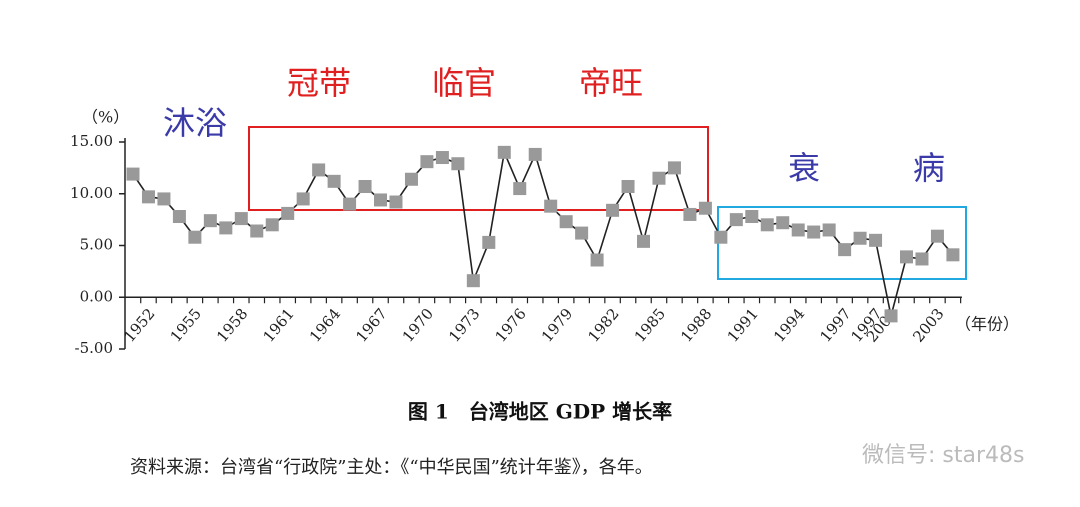  I want to click on x-tick-label: 1955, so click(186, 325).